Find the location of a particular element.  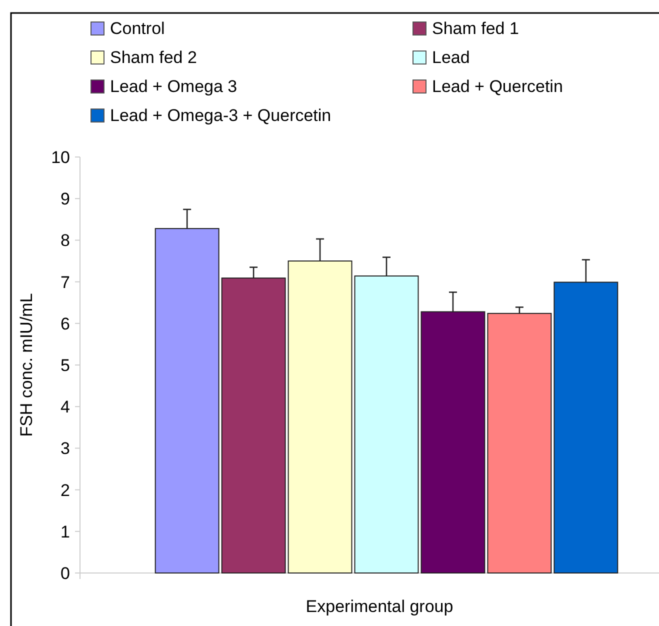

legend-label: Control is located at coordinates (137, 28).